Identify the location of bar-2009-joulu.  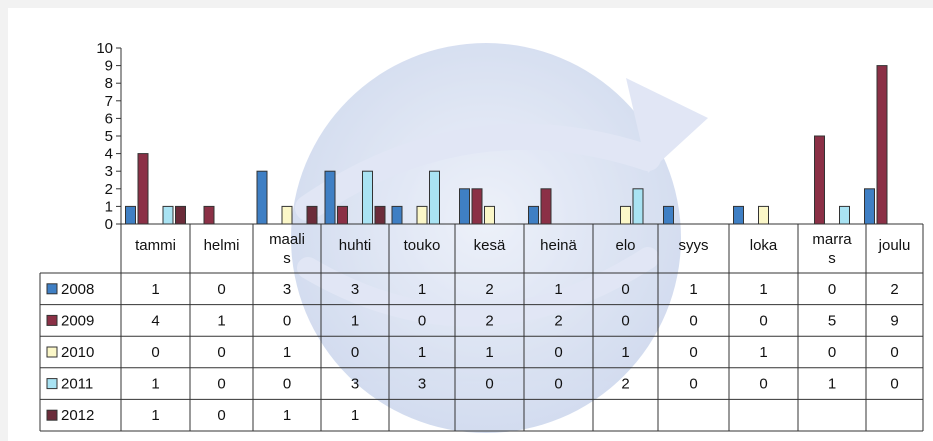
(882, 145).